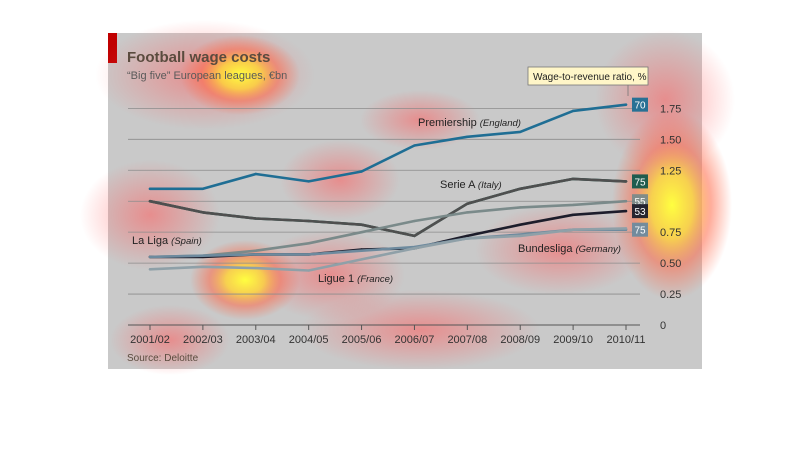 The image size is (810, 464). What do you see at coordinates (471, 185) in the screenshot?
I see `series-label: Serie A (Italy)` at bounding box center [471, 185].